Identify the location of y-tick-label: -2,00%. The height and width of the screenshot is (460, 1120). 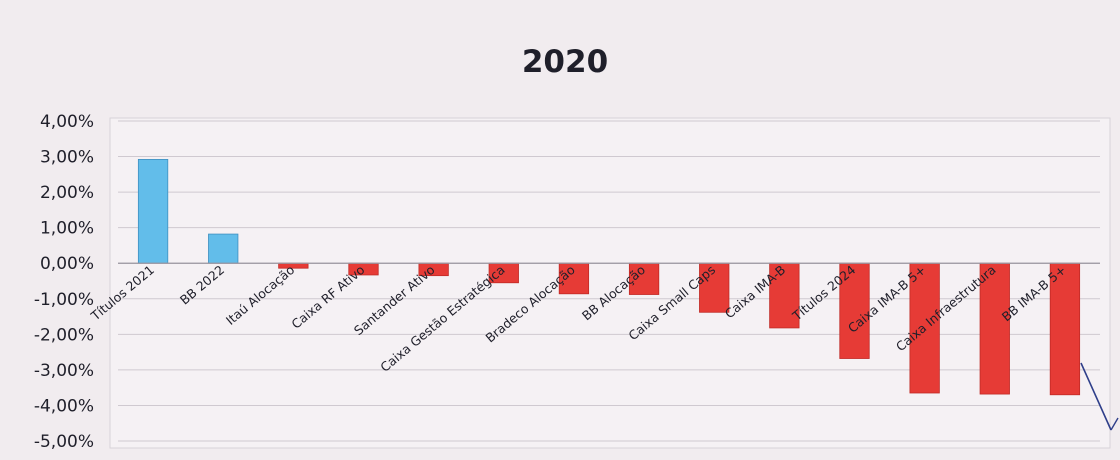
(64, 335).